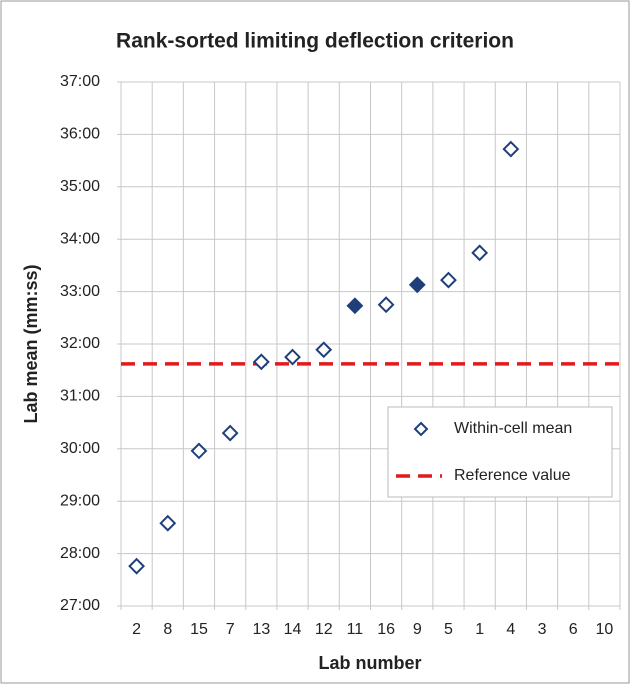 The image size is (630, 684). Describe the element at coordinates (421, 429) in the screenshot. I see `legend-marker` at that location.